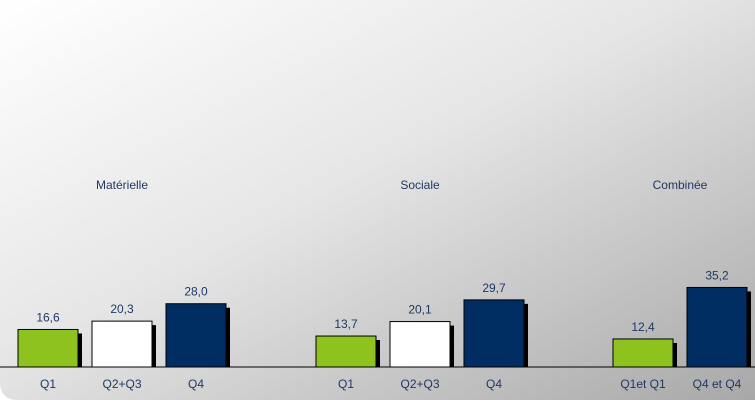 This screenshot has height=405, width=755. What do you see at coordinates (196, 292) in the screenshot?
I see `data-label: 28,0` at bounding box center [196, 292].